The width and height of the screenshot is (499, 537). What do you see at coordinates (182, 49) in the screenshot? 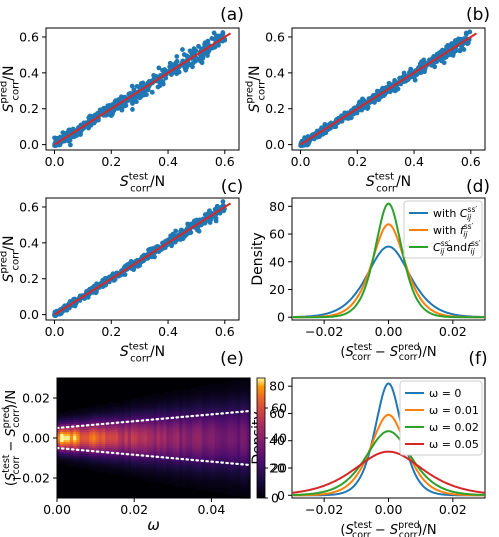
I see `scatter-point` at bounding box center [182, 49].